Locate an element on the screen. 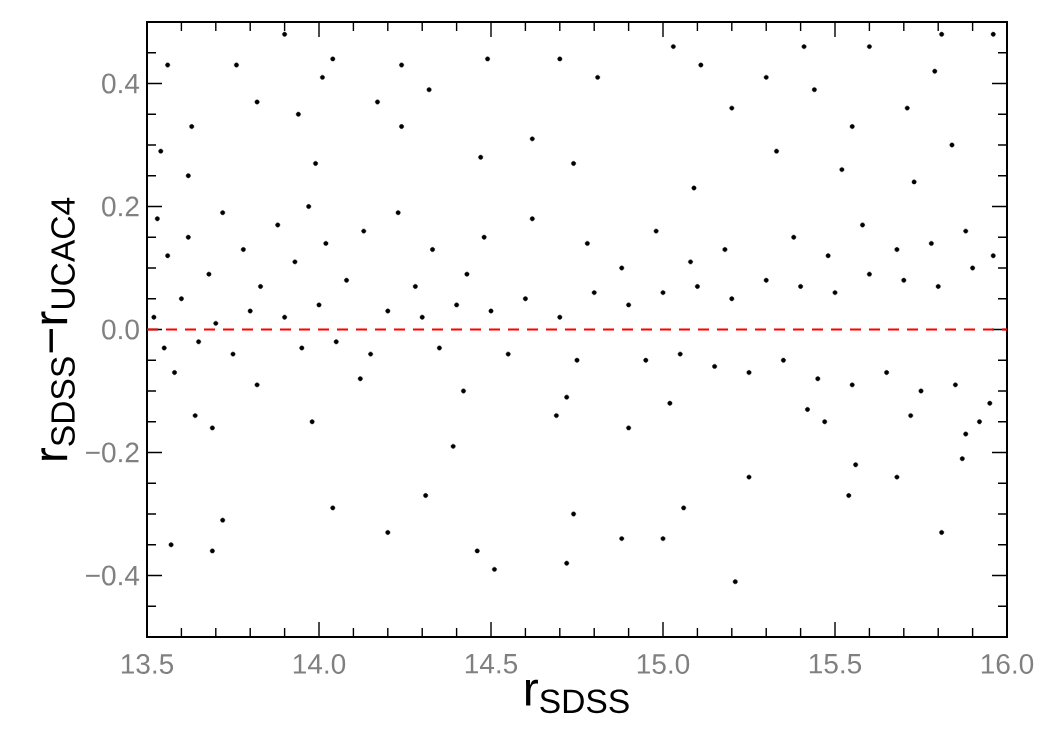 The height and width of the screenshot is (750, 1042). y-axis-title: r$_{SDSS}$−r$_{UCAC4}$ is located at coordinates (58, 328).